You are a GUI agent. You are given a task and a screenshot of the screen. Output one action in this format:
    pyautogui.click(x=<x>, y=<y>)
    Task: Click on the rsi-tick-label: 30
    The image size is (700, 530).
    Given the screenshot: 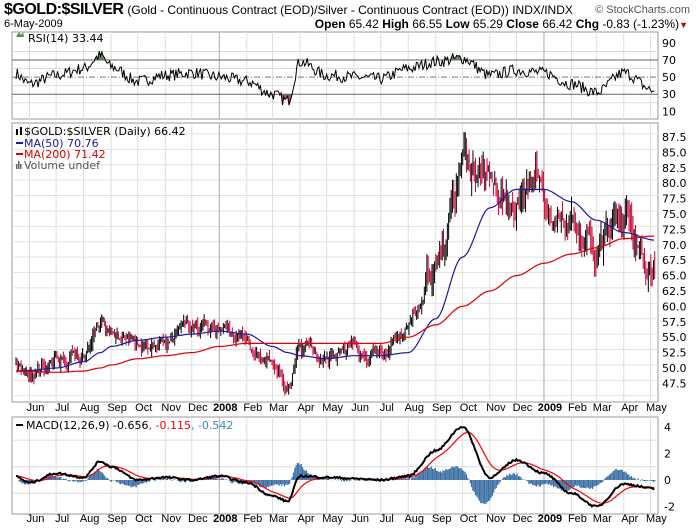 What is the action you would take?
    pyautogui.click(x=669, y=94)
    